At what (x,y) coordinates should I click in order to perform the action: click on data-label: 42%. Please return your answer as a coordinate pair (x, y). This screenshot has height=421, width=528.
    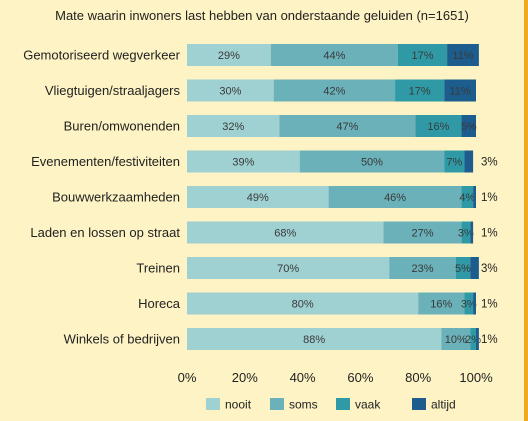
    Looking at the image, I should click on (334, 92).